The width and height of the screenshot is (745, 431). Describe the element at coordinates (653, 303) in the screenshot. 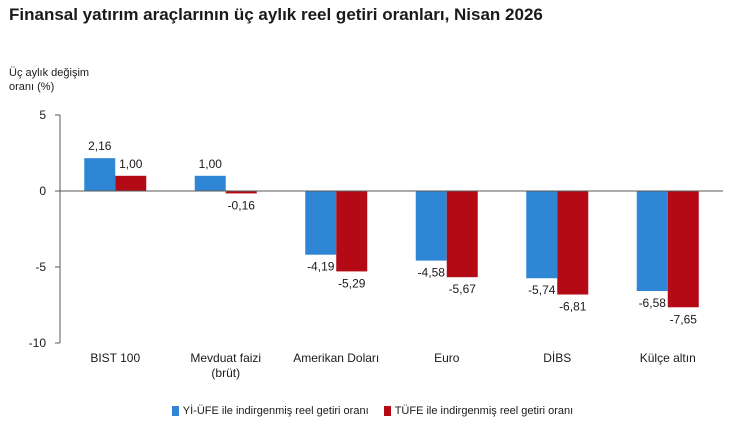

I see `data-label: -6,58` at that location.